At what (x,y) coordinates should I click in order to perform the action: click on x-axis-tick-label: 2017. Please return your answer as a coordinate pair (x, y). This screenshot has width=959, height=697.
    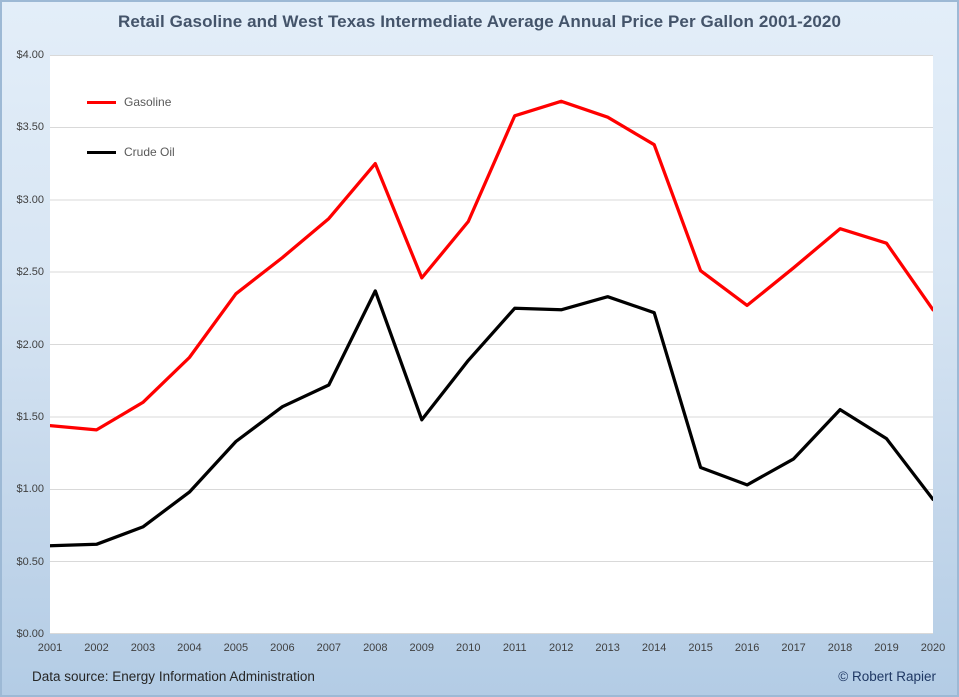
    Looking at the image, I should click on (793, 648).